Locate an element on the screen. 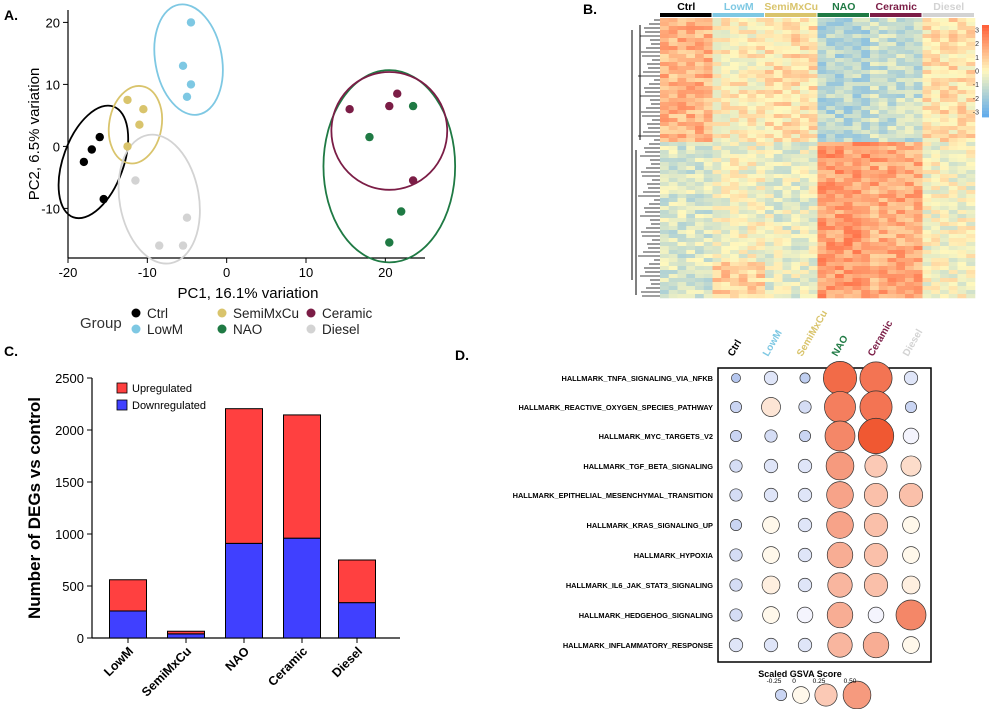 The height and width of the screenshot is (709, 1000). pca-point-ctrl is located at coordinates (92, 149).